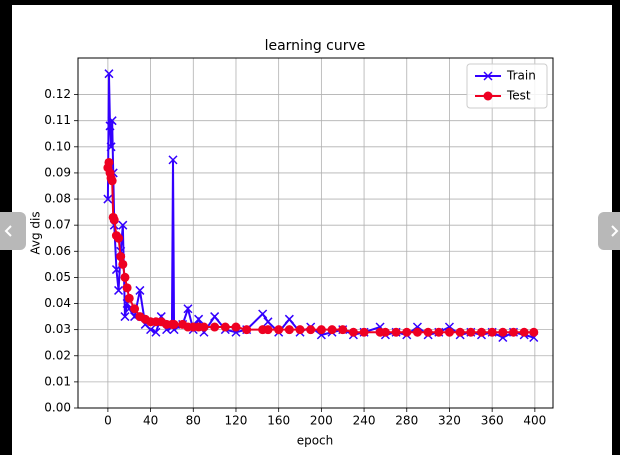 The width and height of the screenshot is (620, 455). I want to click on y-axis-label: Avg dis, so click(36, 232).